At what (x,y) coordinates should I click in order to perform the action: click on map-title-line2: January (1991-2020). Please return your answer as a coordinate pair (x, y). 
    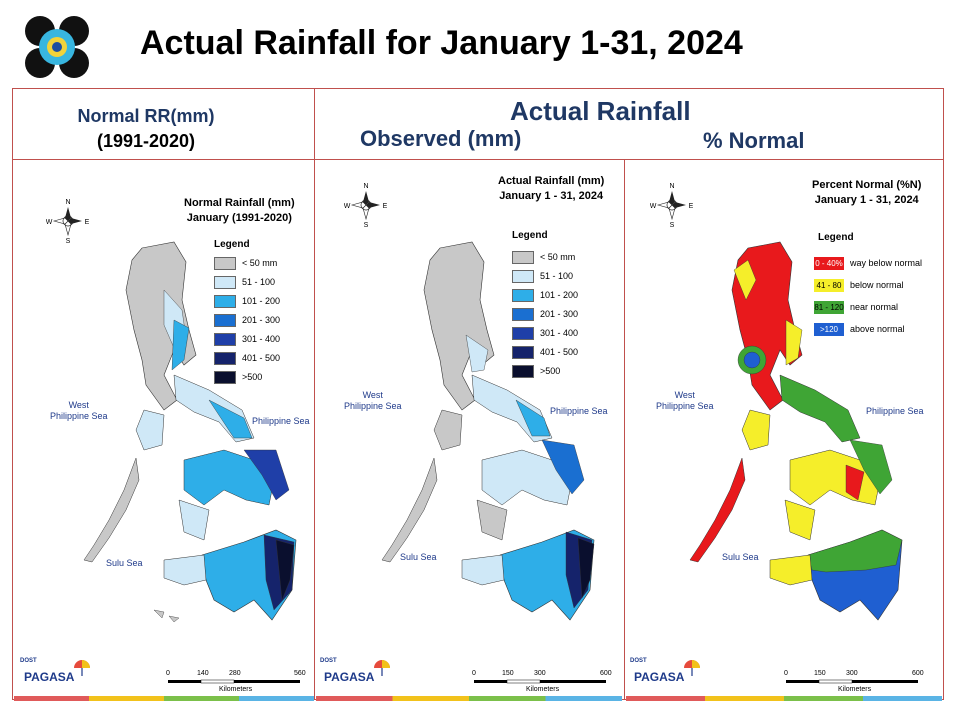
    Looking at the image, I should click on (239, 218).